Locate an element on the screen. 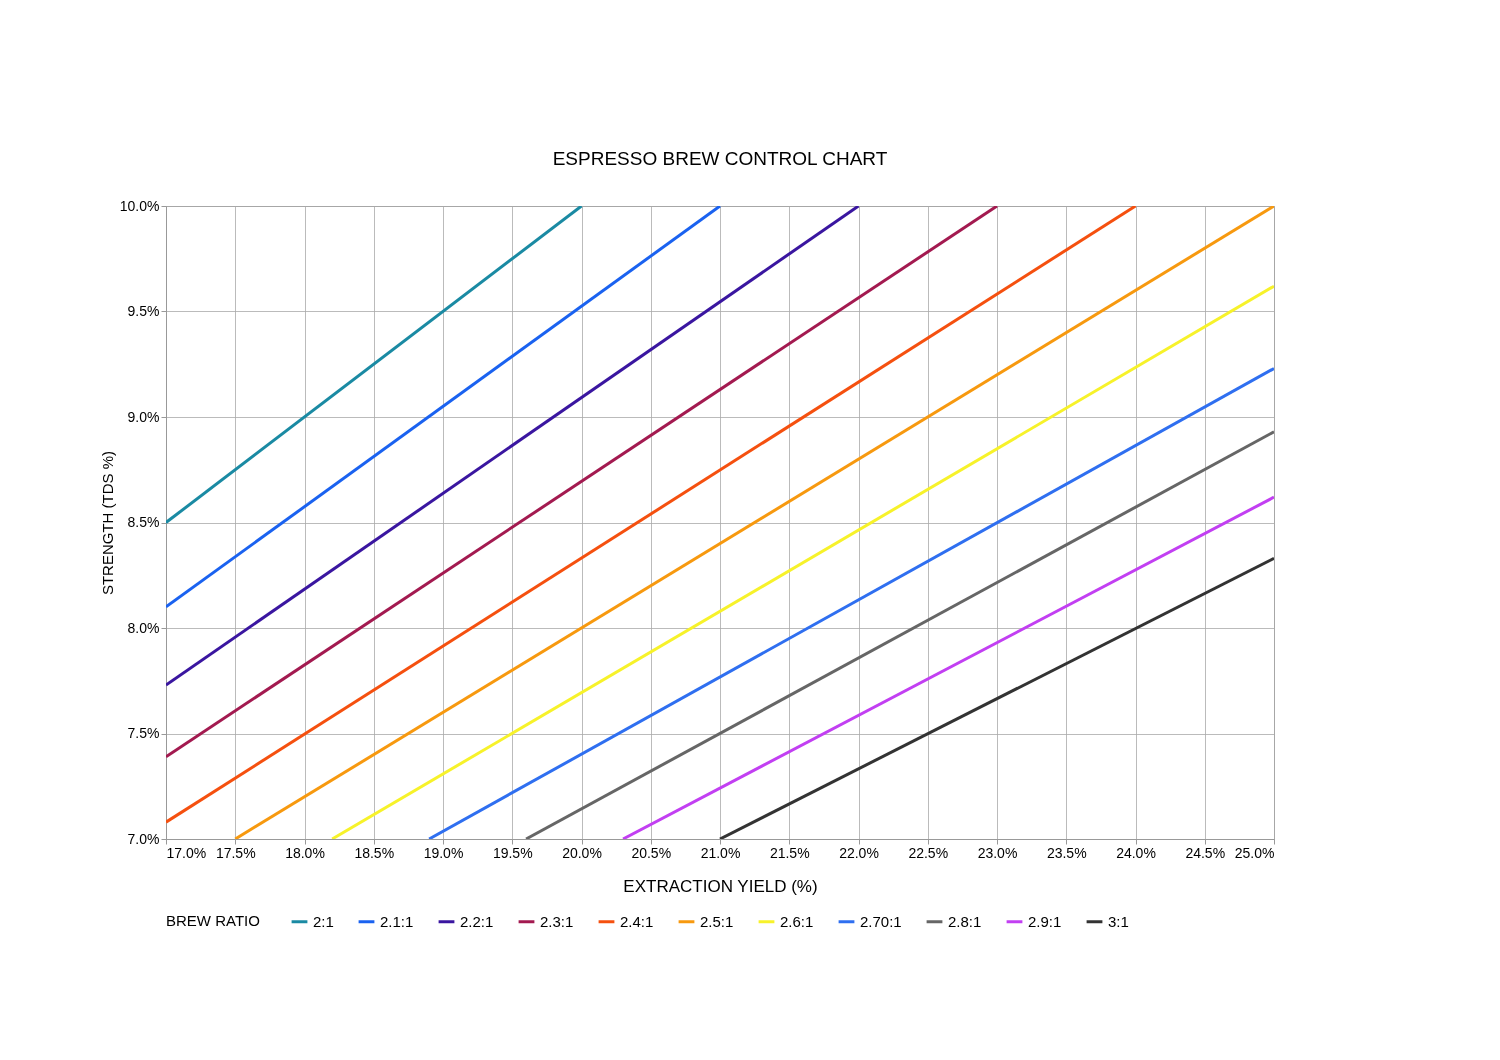 The width and height of the screenshot is (1500, 1060). legend-label: 2.2:1 is located at coordinates (477, 921).